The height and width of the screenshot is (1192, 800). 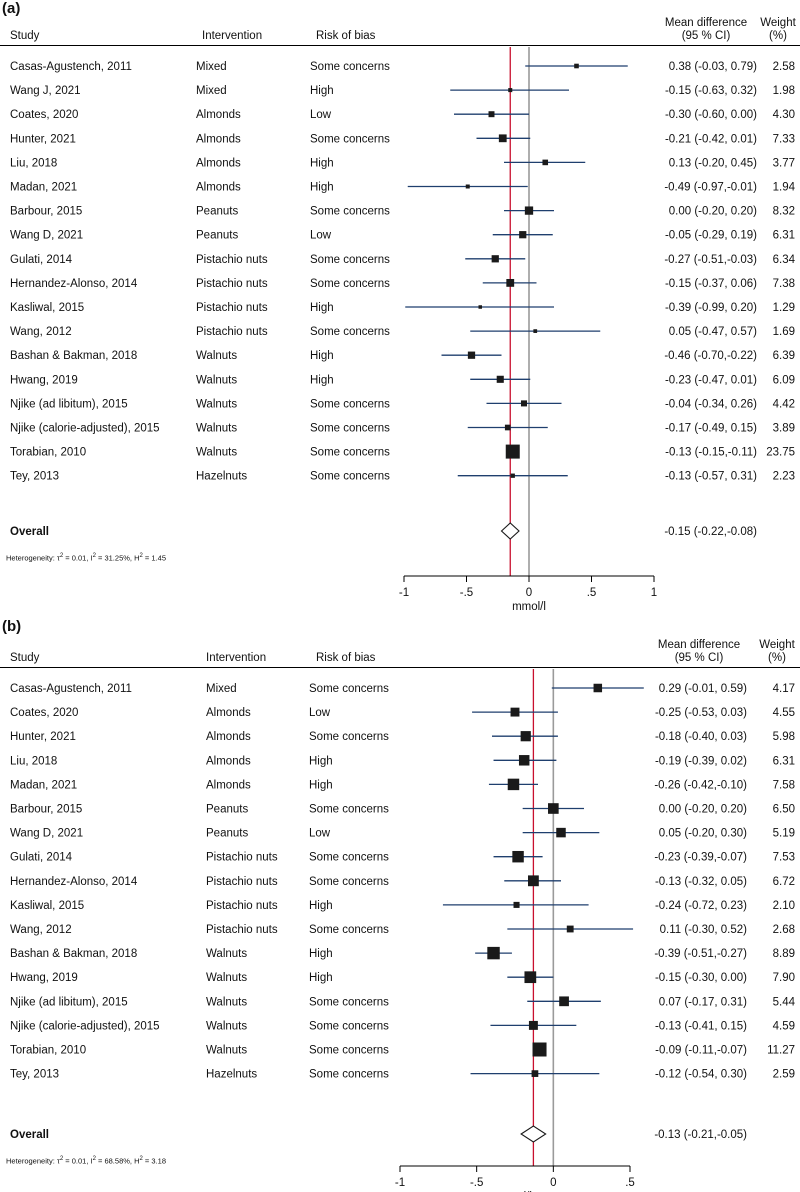 I want to click on study-label: Hunter, 2021, so click(x=43, y=737).